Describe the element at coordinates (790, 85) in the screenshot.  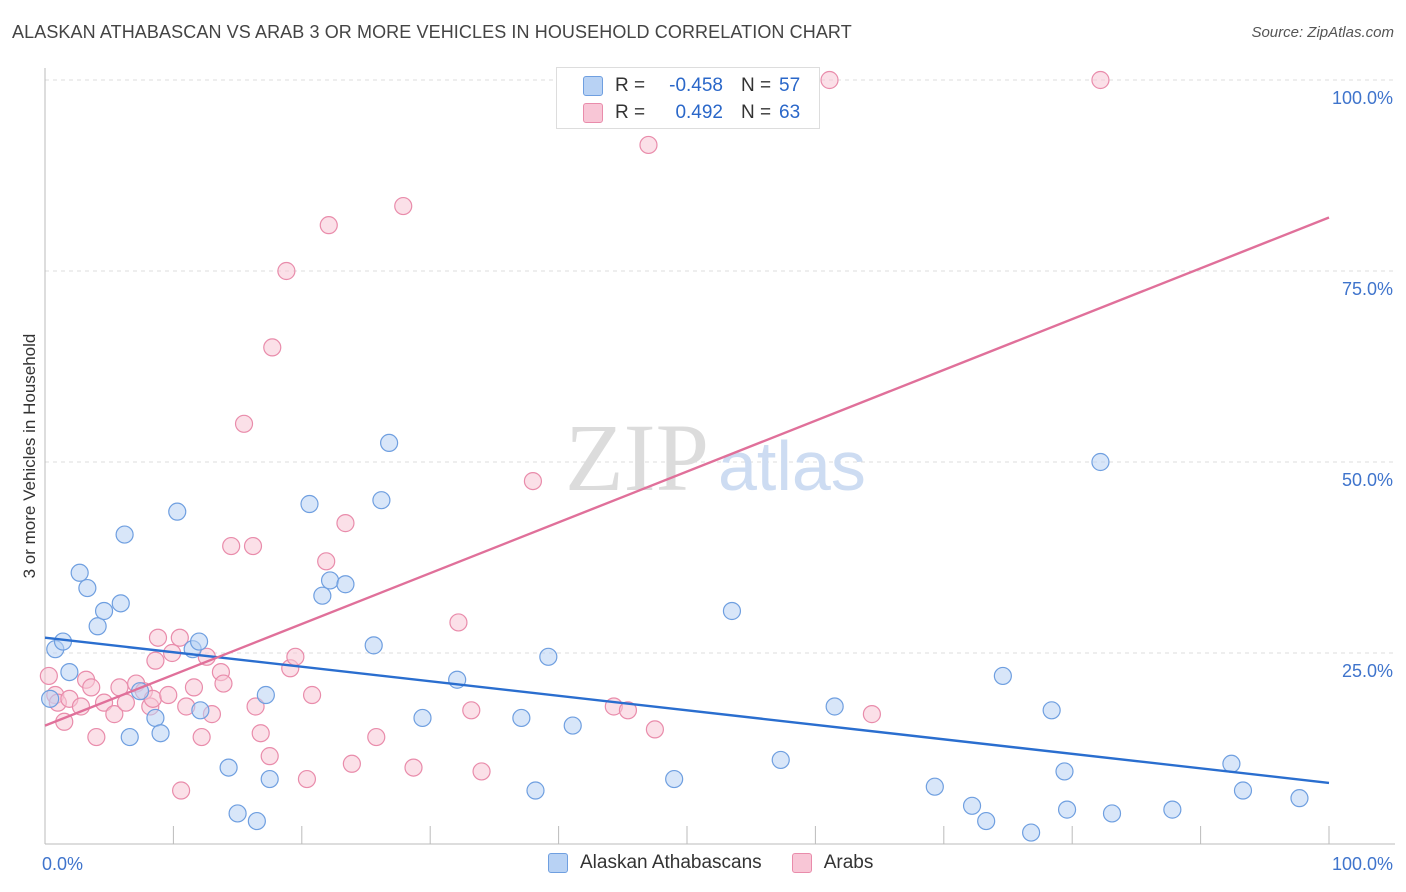
I see `n-value: 57` at that location.